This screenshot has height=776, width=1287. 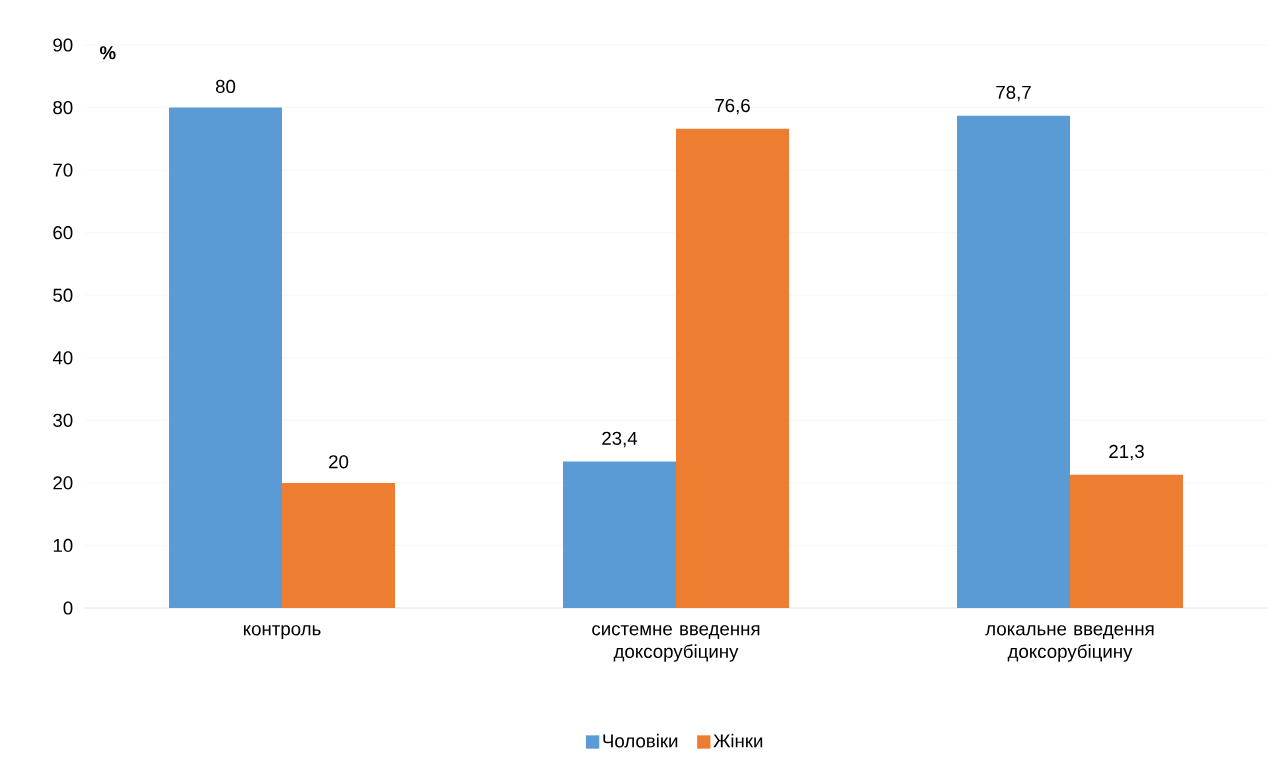 What do you see at coordinates (1069, 643) in the screenshot?
I see `x-tick-label: локальне введення доксорубіцину` at bounding box center [1069, 643].